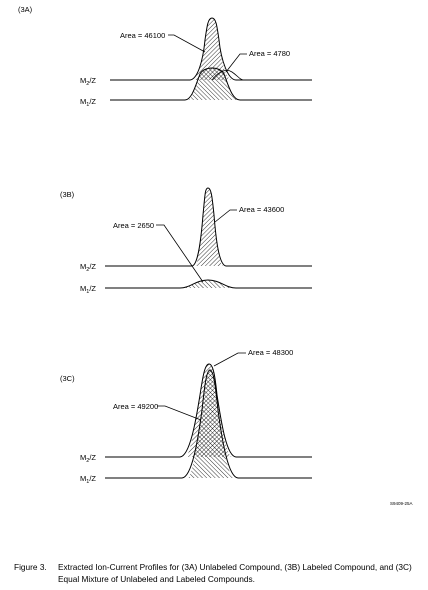 The height and width of the screenshot is (590, 428). Describe the element at coordinates (25, 9) in the screenshot. I see `panel-label-3a: (3A)` at that location.